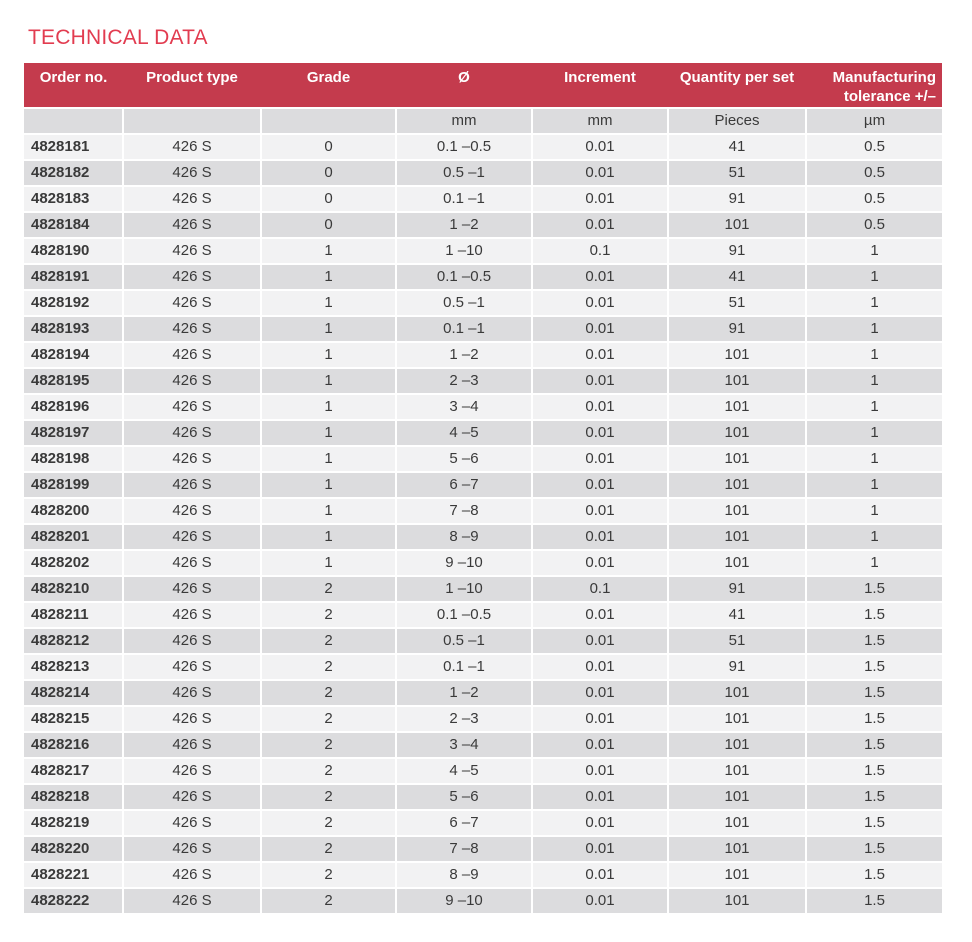 The image size is (972, 942). I want to click on order-no-cell: 4828219, so click(73, 823).